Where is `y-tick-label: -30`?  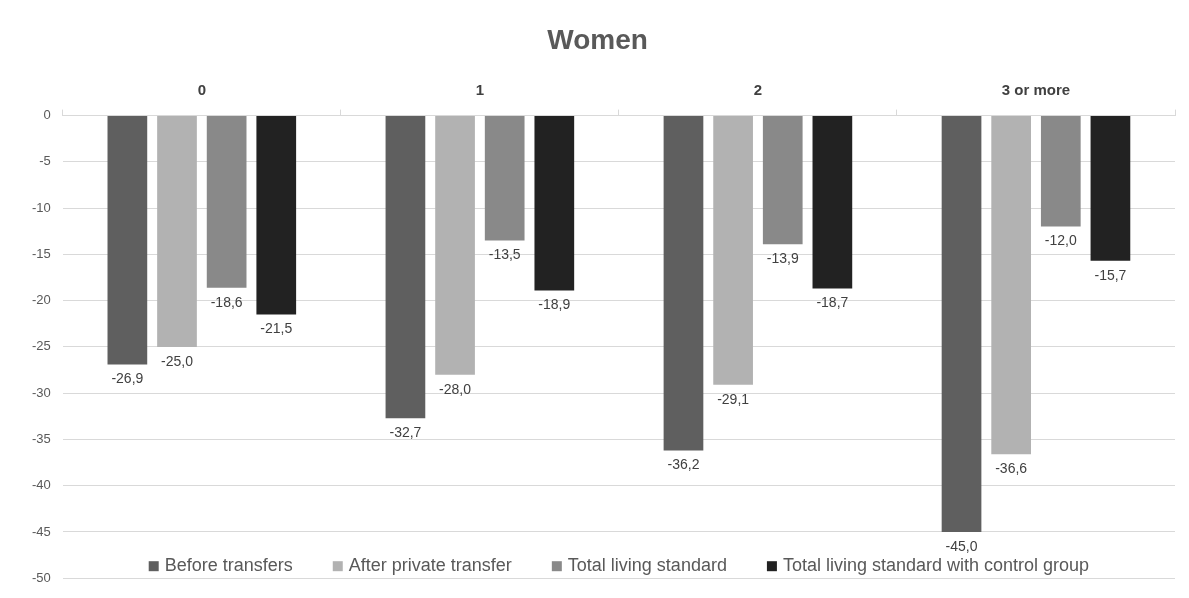
y-tick-label: -30 is located at coordinates (41, 392).